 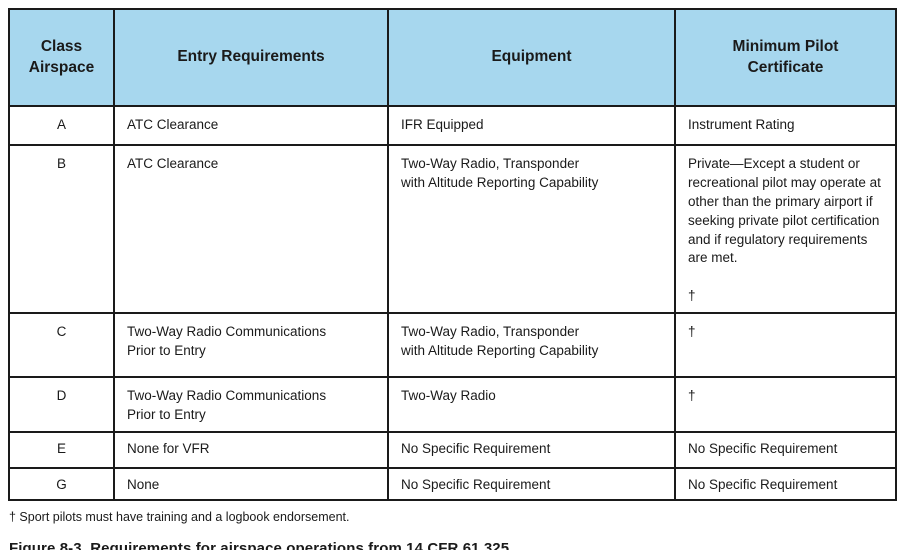 What do you see at coordinates (61, 229) in the screenshot?
I see `cell-class: B` at bounding box center [61, 229].